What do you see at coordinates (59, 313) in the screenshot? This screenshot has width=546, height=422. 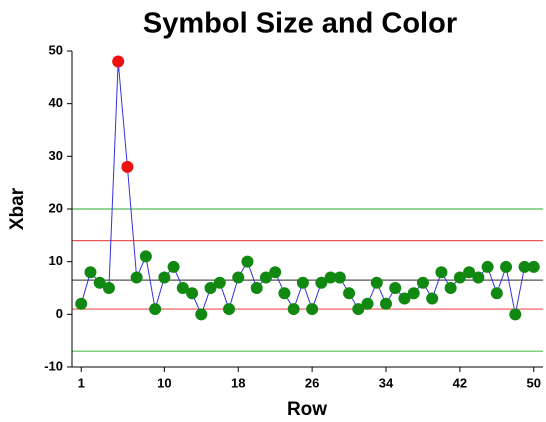 I see `y-tick-label: 0` at bounding box center [59, 313].